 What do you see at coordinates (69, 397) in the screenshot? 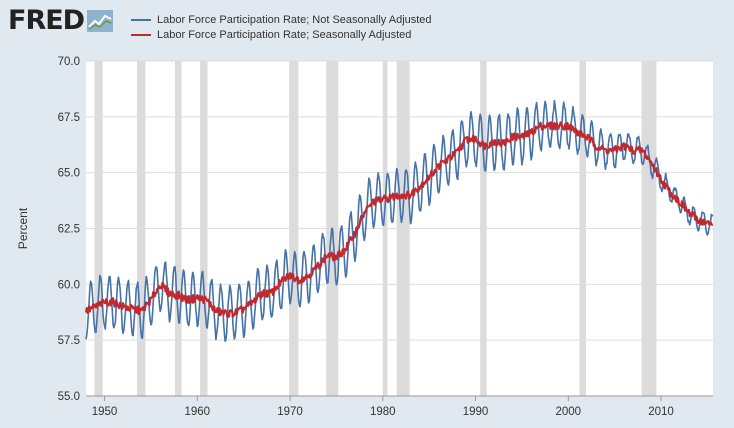
I see `y-tick-label: 55.0` at bounding box center [69, 397].